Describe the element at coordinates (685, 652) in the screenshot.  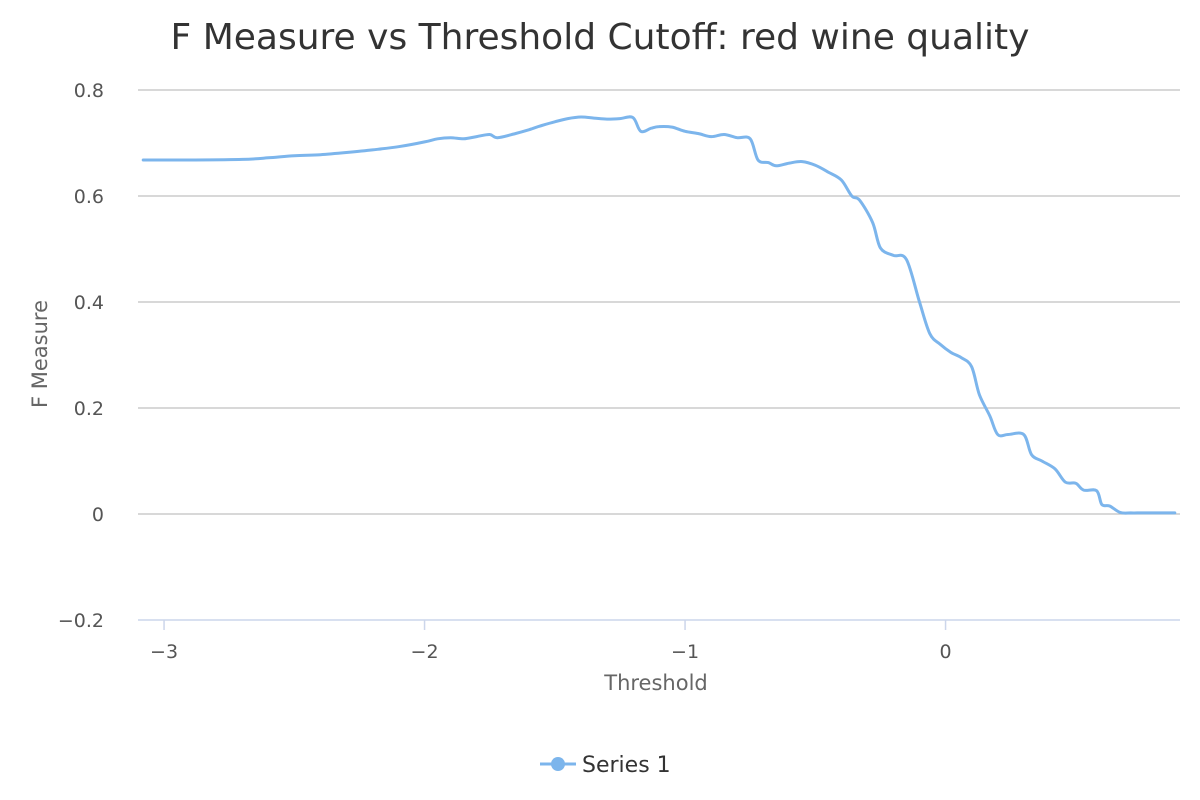
I see `x-tick-label: −1` at that location.